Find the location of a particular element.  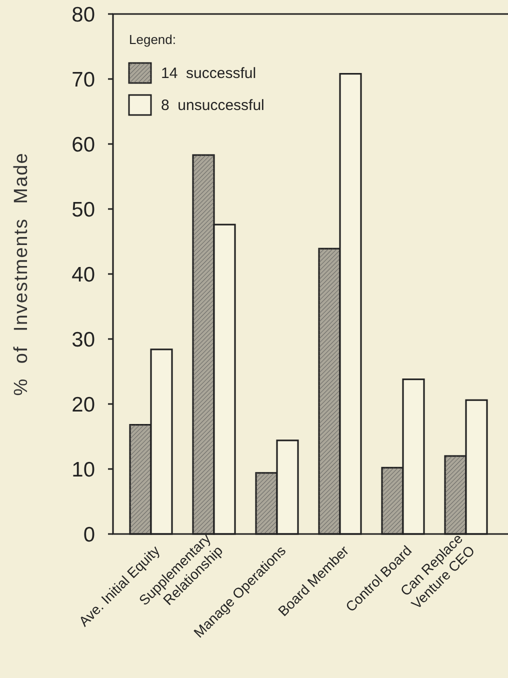

y-tick-label: 40 is located at coordinates (83, 274).